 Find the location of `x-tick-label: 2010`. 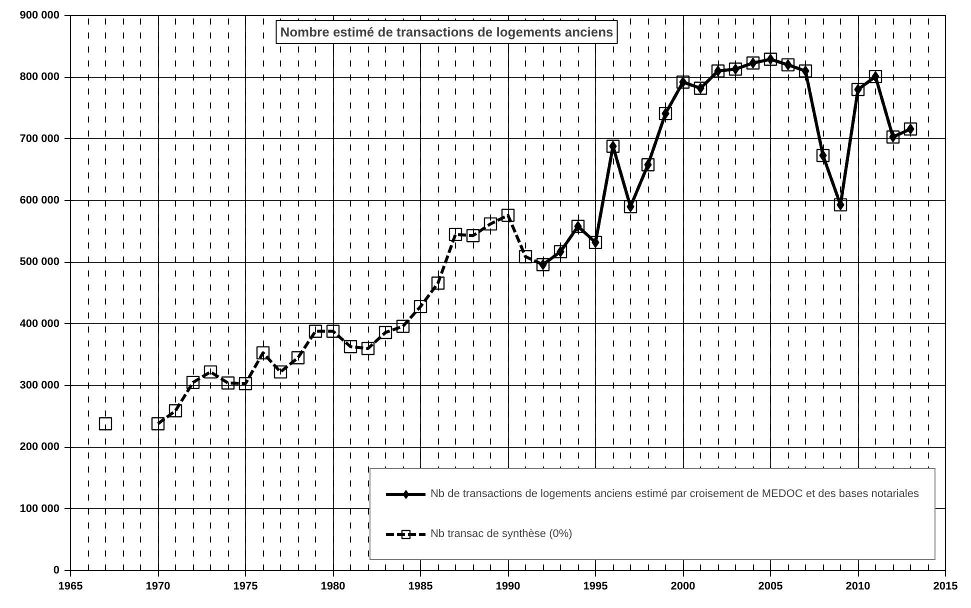

x-tick-label: 2010 is located at coordinates (858, 586).